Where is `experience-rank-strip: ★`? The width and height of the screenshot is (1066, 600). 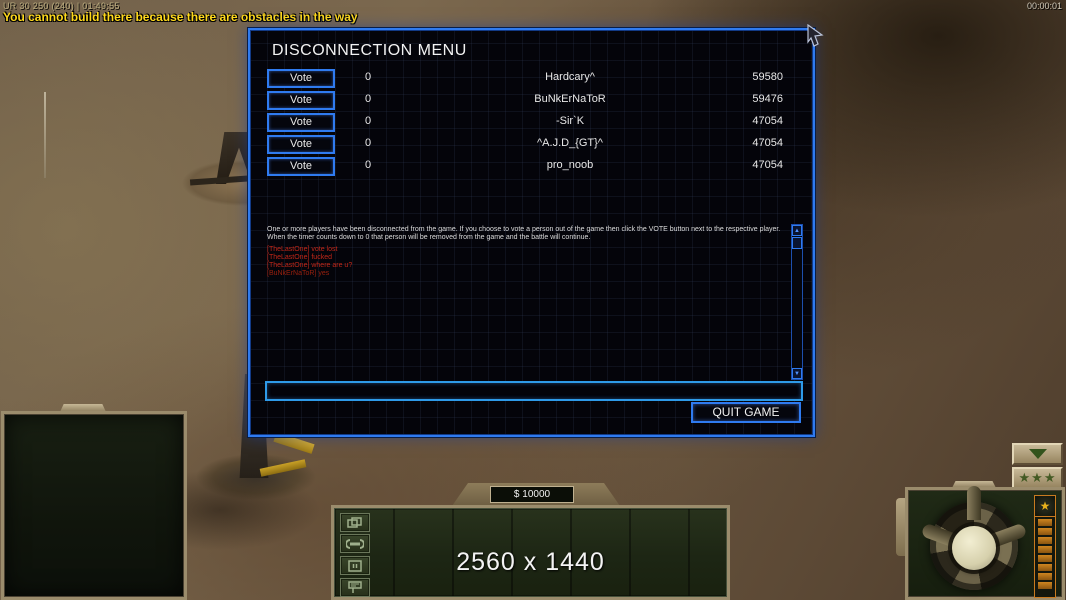
experience-rank-strip: ★ is located at coordinates (1045, 546).